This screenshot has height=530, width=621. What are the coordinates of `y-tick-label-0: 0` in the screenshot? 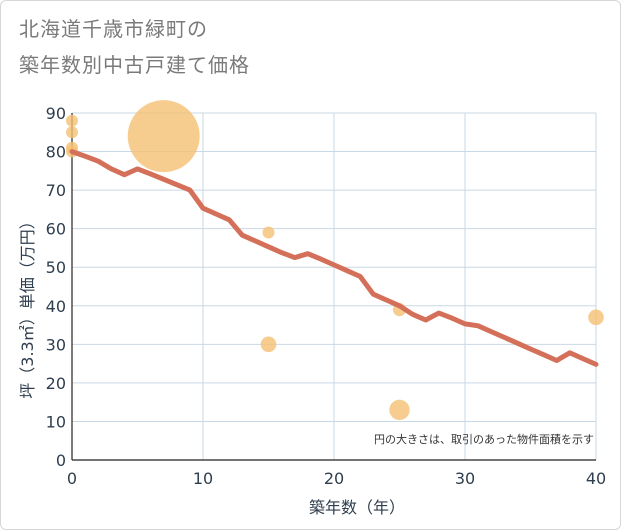 It's located at (61, 460).